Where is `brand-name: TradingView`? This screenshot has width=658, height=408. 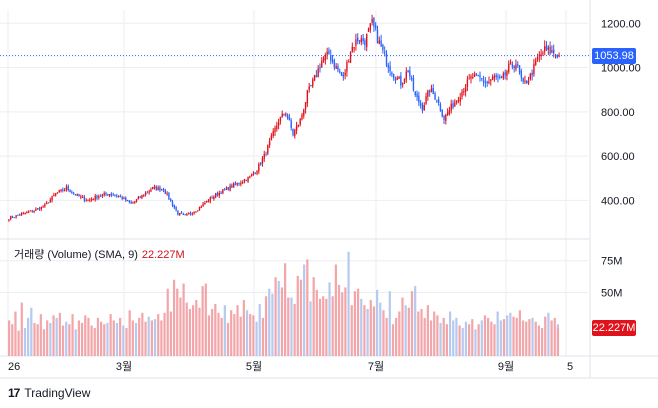
brand-name: TradingView is located at coordinates (57, 393).